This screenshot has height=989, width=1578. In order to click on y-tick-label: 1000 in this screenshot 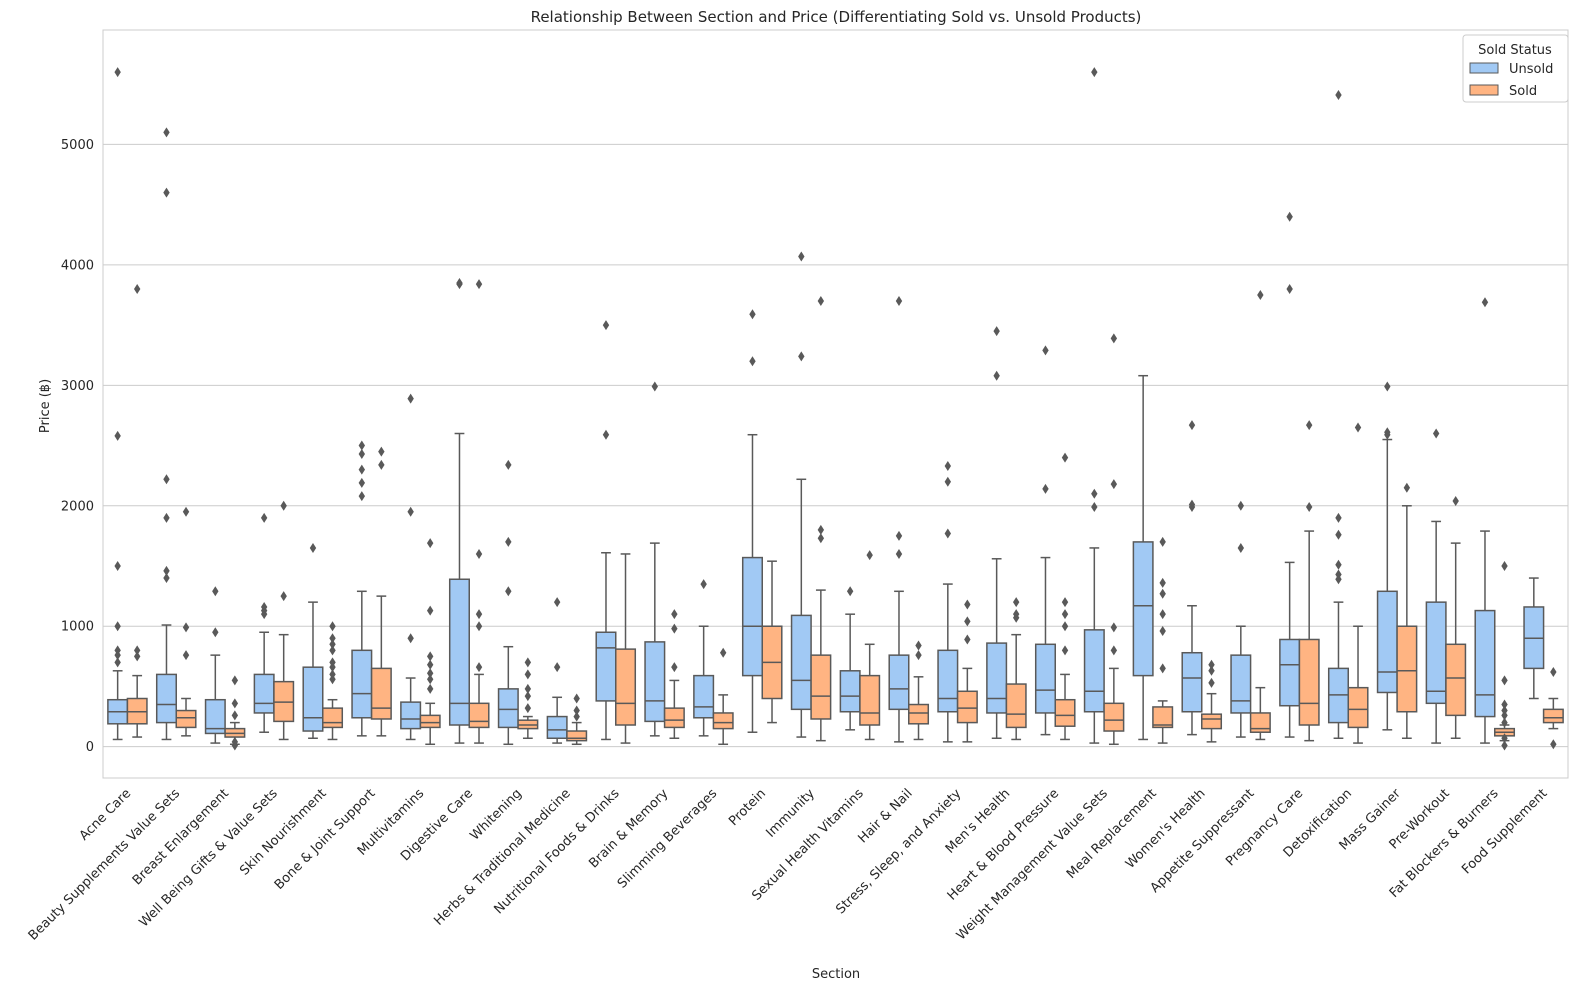, I will do `click(77, 627)`.